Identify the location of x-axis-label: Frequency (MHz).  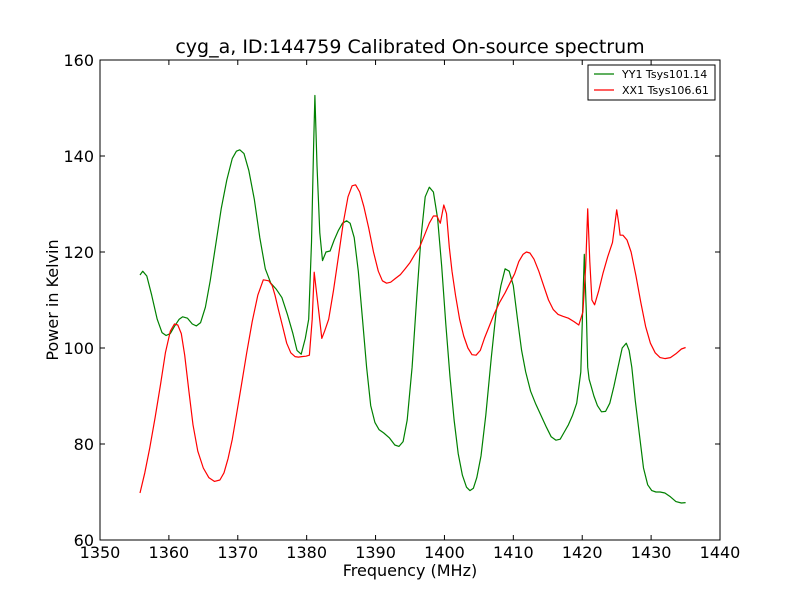
(410, 570).